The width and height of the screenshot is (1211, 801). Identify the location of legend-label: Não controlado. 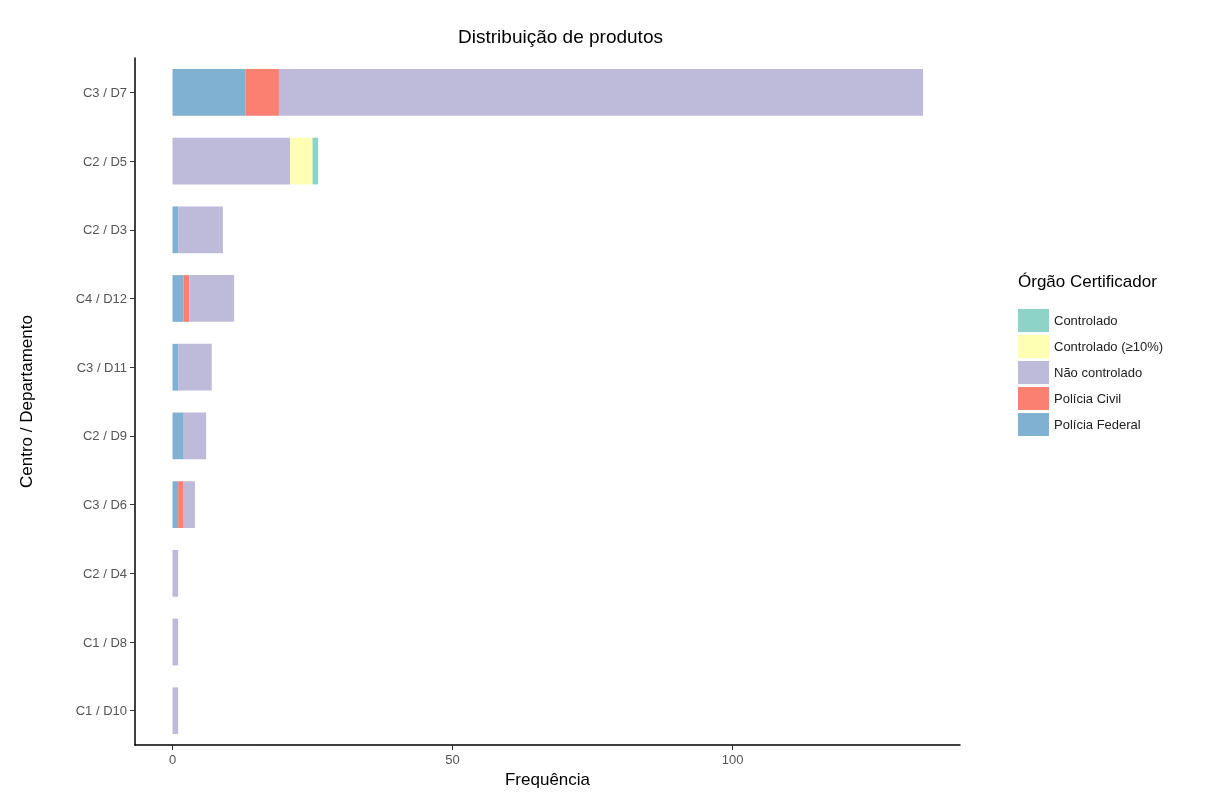
(1098, 372).